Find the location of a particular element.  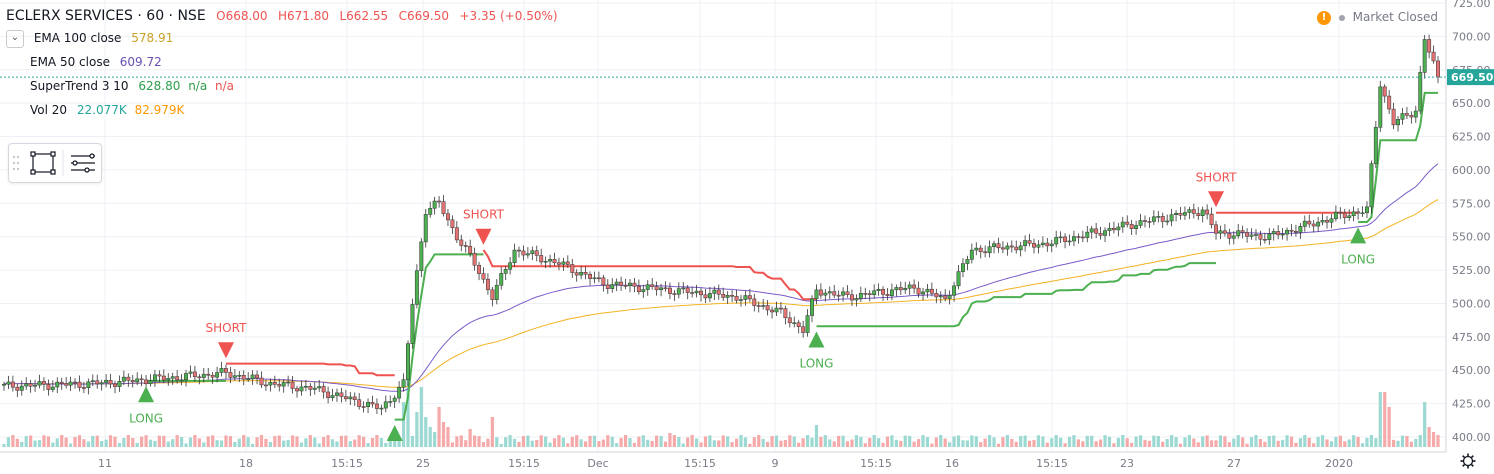

indicator-row-volume: Vol 20 22.077K 82.979K is located at coordinates (282, 110).